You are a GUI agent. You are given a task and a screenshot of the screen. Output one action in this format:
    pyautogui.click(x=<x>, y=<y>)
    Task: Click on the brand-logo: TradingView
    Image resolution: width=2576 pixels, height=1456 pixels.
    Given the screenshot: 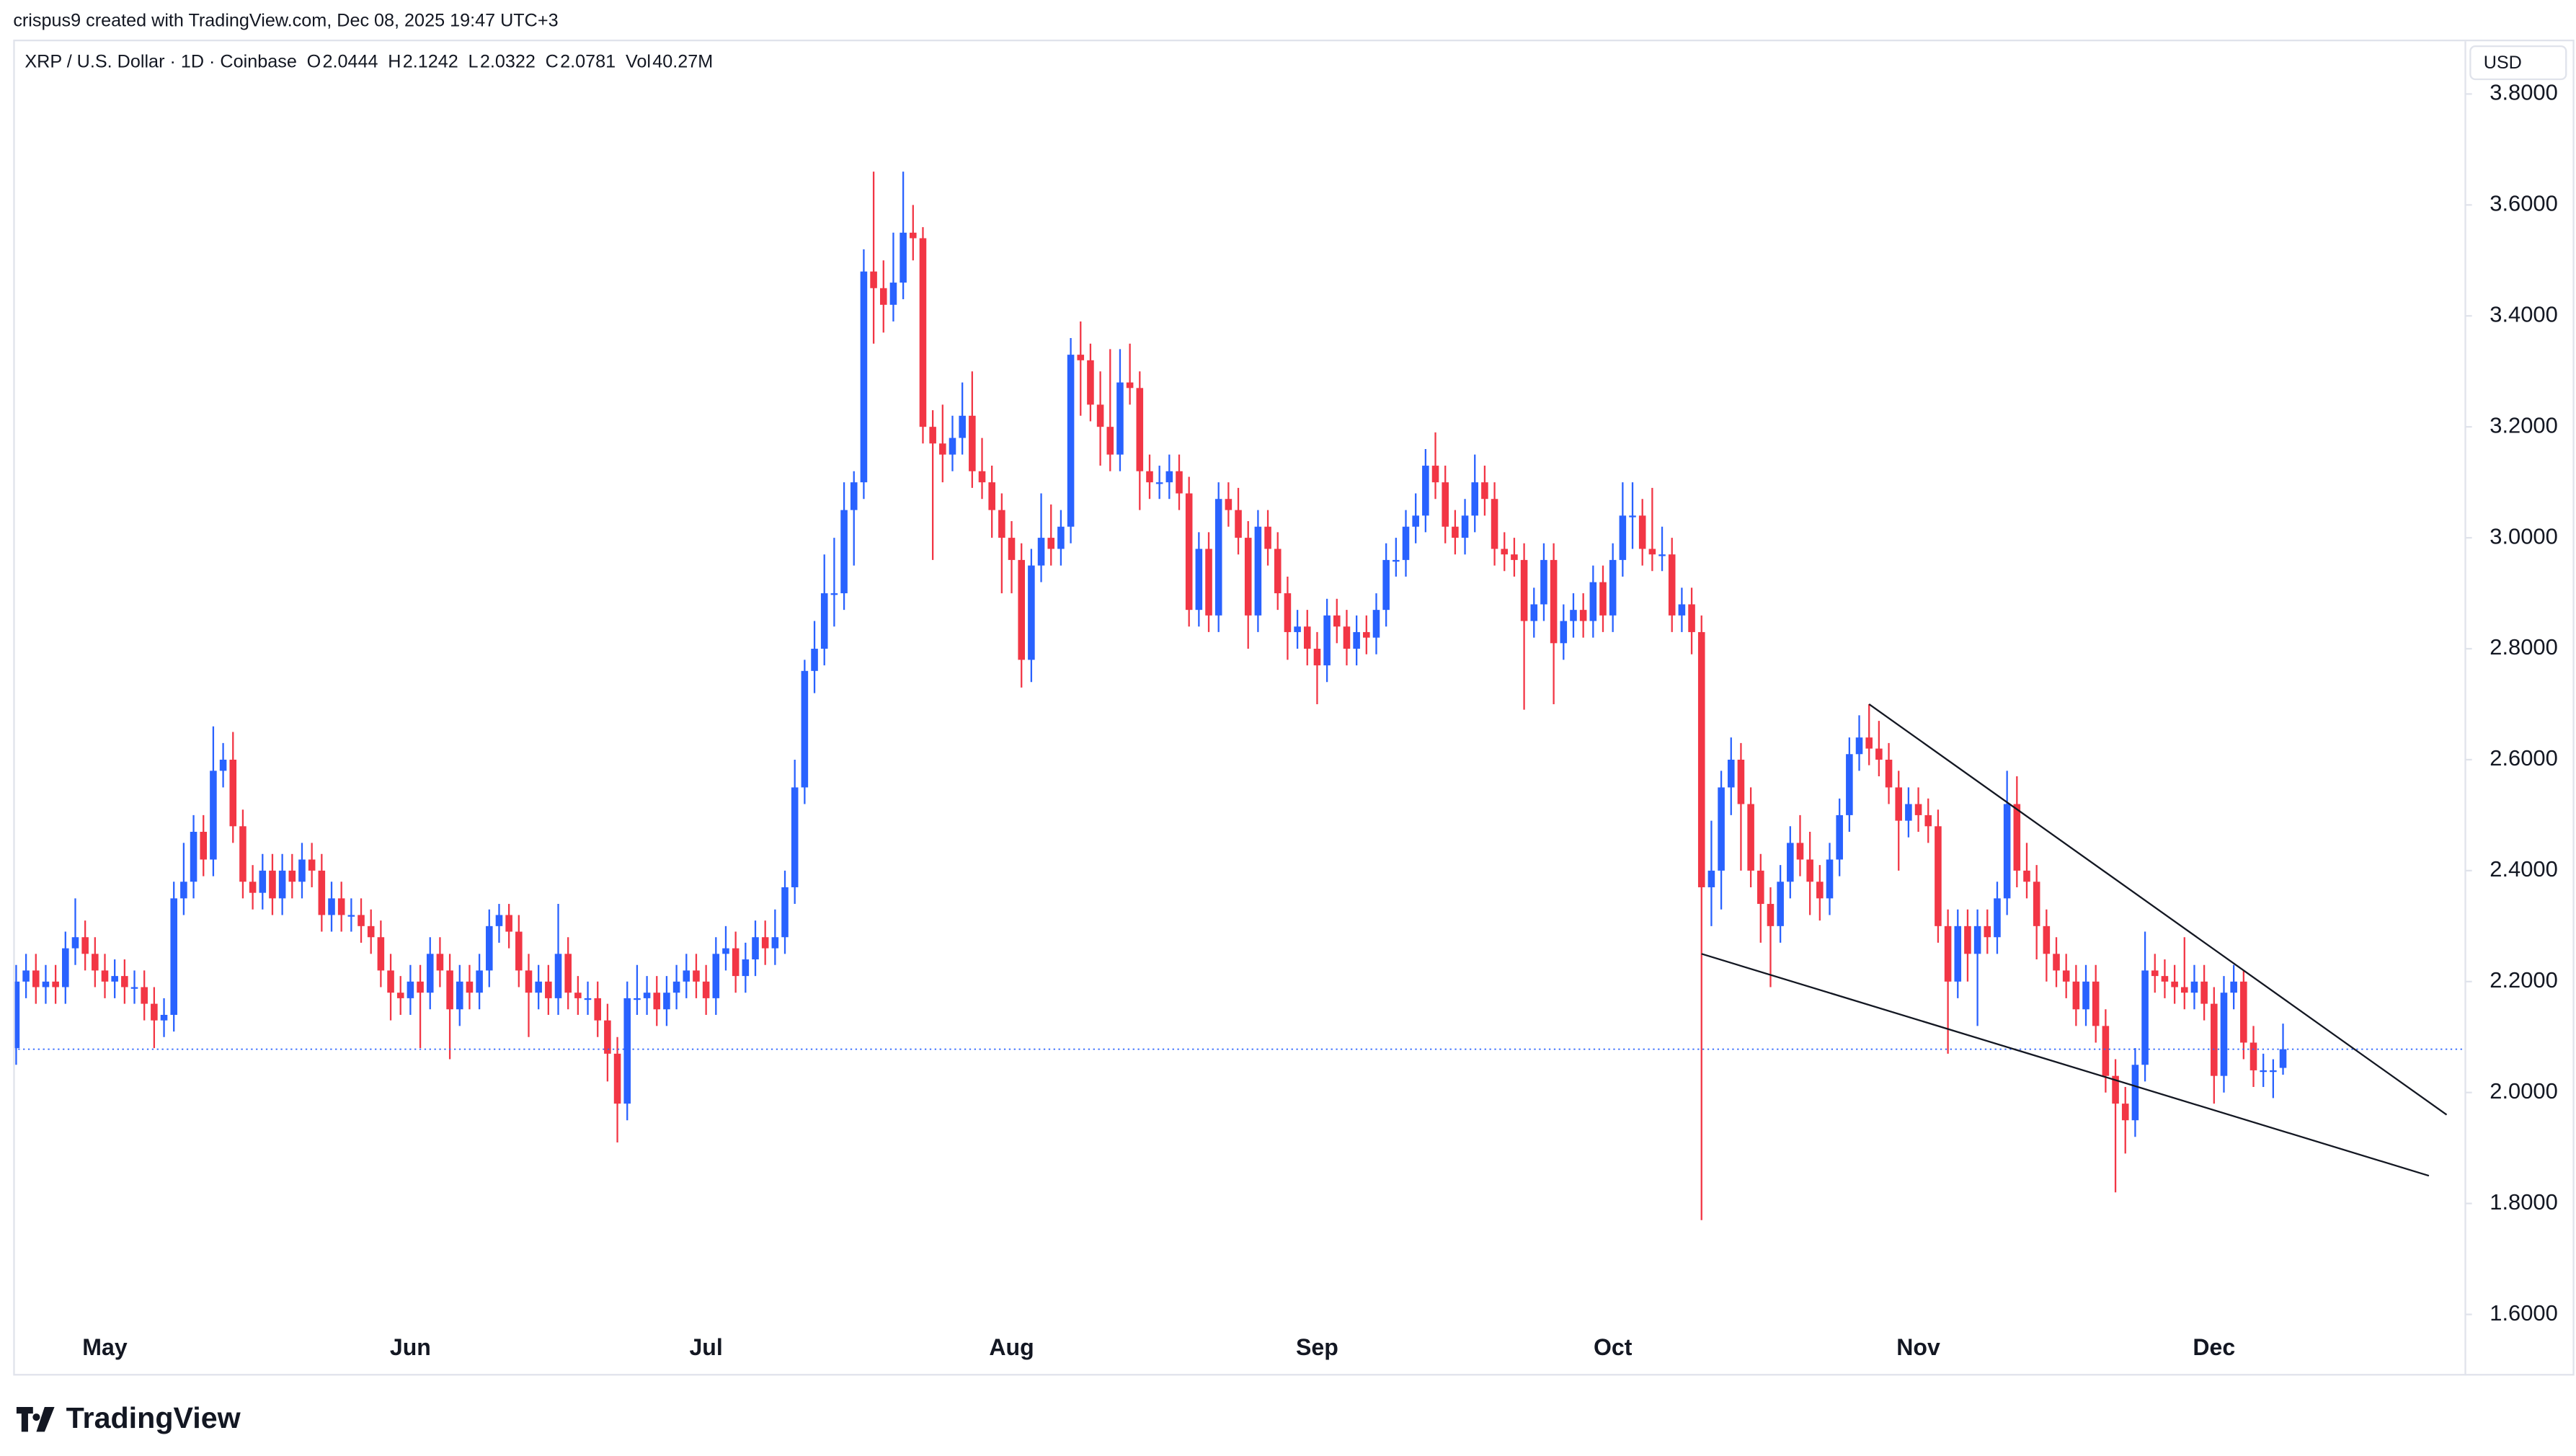 What is the action you would take?
    pyautogui.click(x=128, y=1417)
    